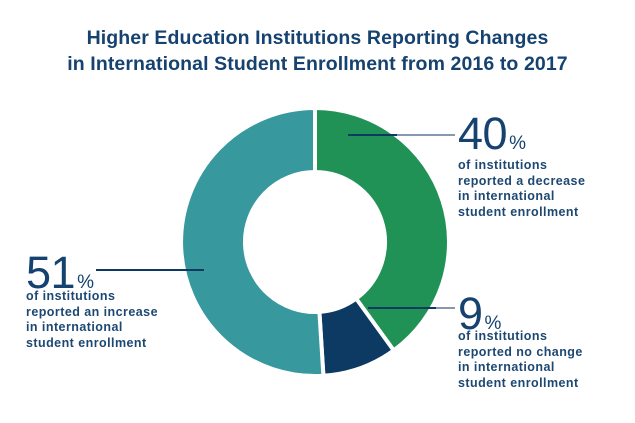  What do you see at coordinates (71, 296) in the screenshot?
I see `increase-text-line: of institutions` at bounding box center [71, 296].